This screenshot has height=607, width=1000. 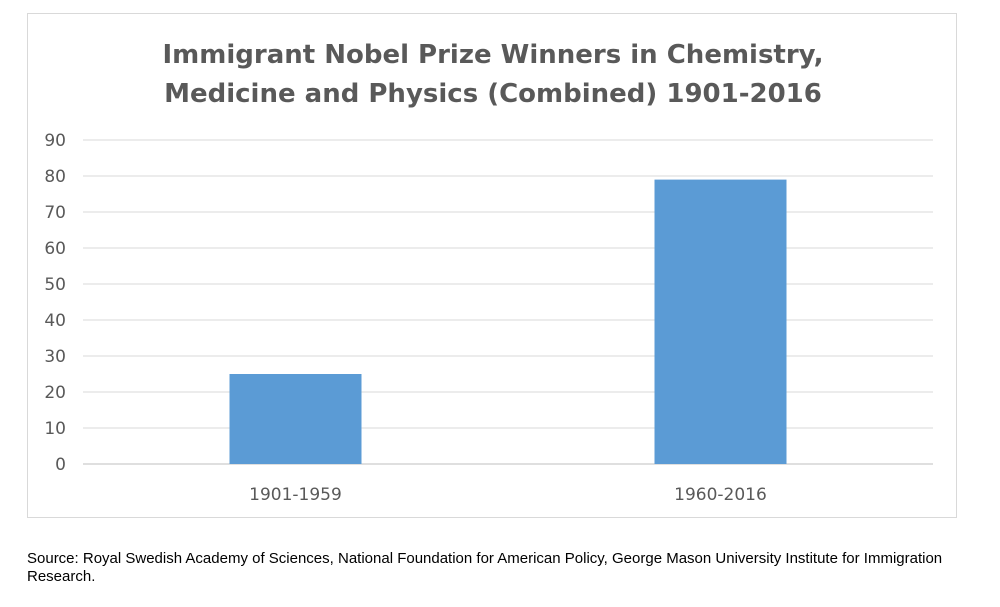 I want to click on y-tick-label: 30, so click(x=55, y=357).